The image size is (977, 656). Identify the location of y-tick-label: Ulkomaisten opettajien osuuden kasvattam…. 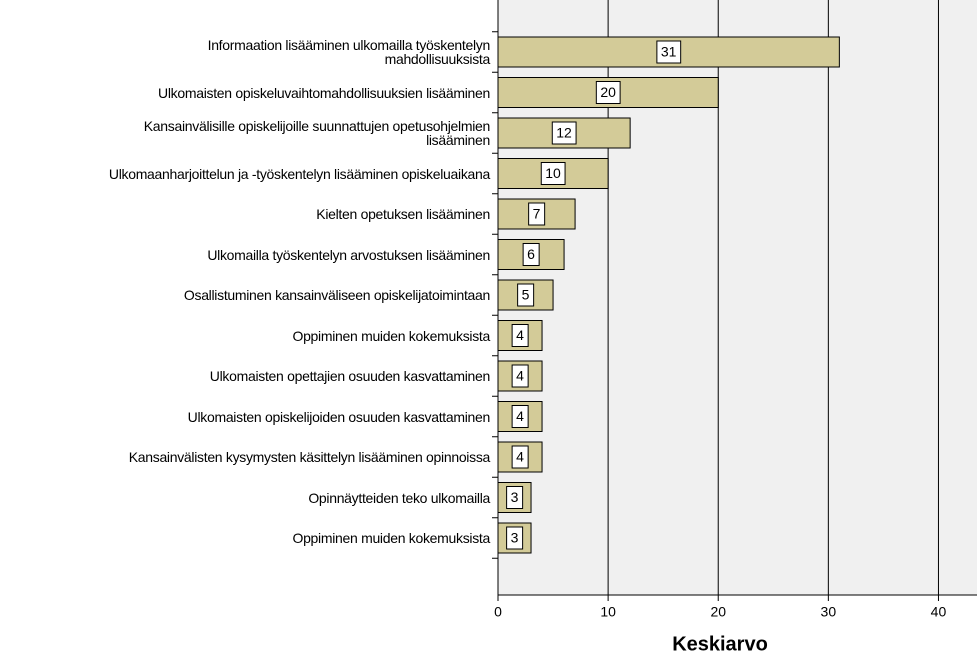
(350, 376).